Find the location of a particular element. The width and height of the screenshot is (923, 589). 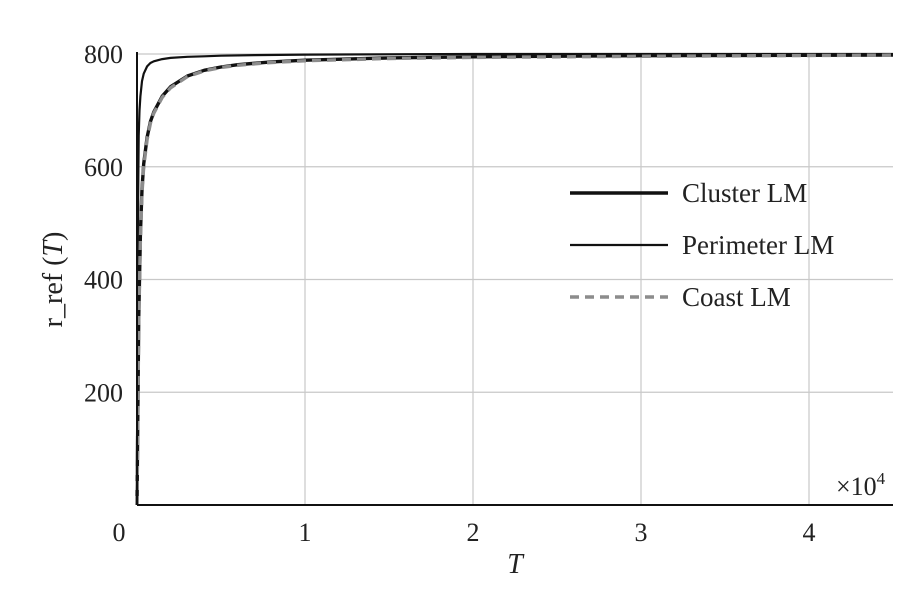

legend-label-coast-lm: Coast LM is located at coordinates (736, 297).